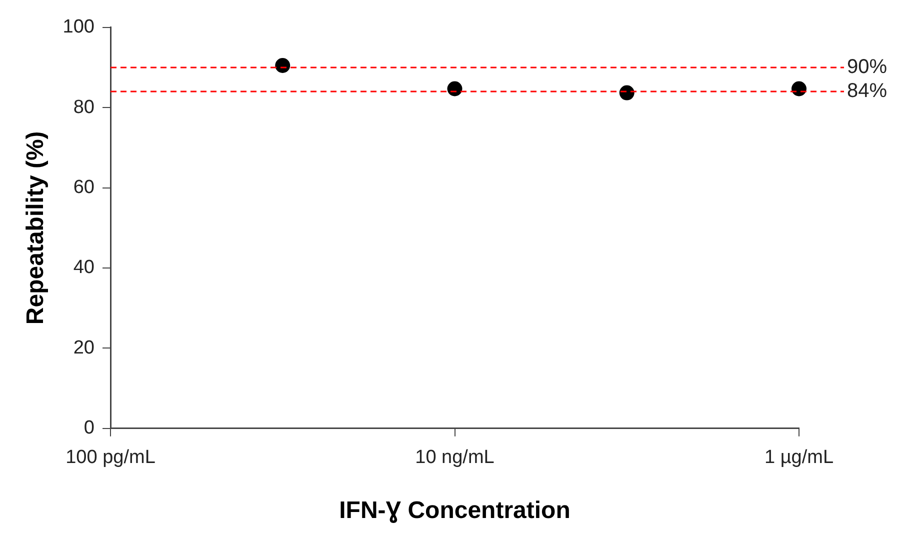 This screenshot has width=907, height=548. Describe the element at coordinates (83, 267) in the screenshot. I see `y-tick-label: 40` at that location.